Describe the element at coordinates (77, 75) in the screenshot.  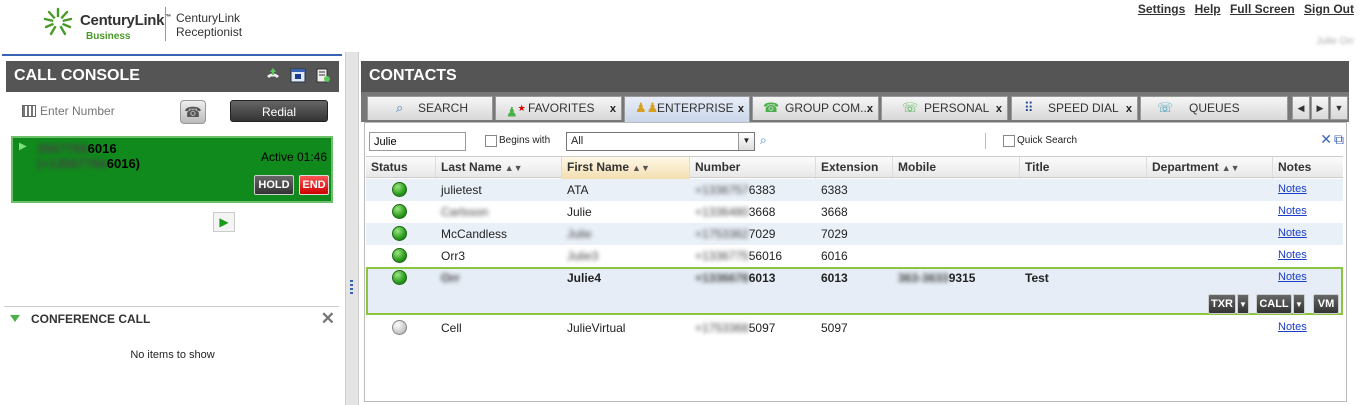
I see `call-console-title: CALL CONSOLE` at that location.